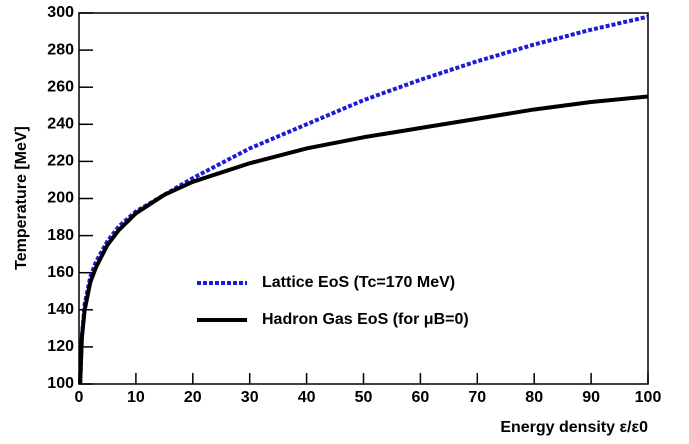 Image resolution: width=689 pixels, height=444 pixels. What do you see at coordinates (60, 383) in the screenshot?
I see `y-tick-label: 100` at bounding box center [60, 383].